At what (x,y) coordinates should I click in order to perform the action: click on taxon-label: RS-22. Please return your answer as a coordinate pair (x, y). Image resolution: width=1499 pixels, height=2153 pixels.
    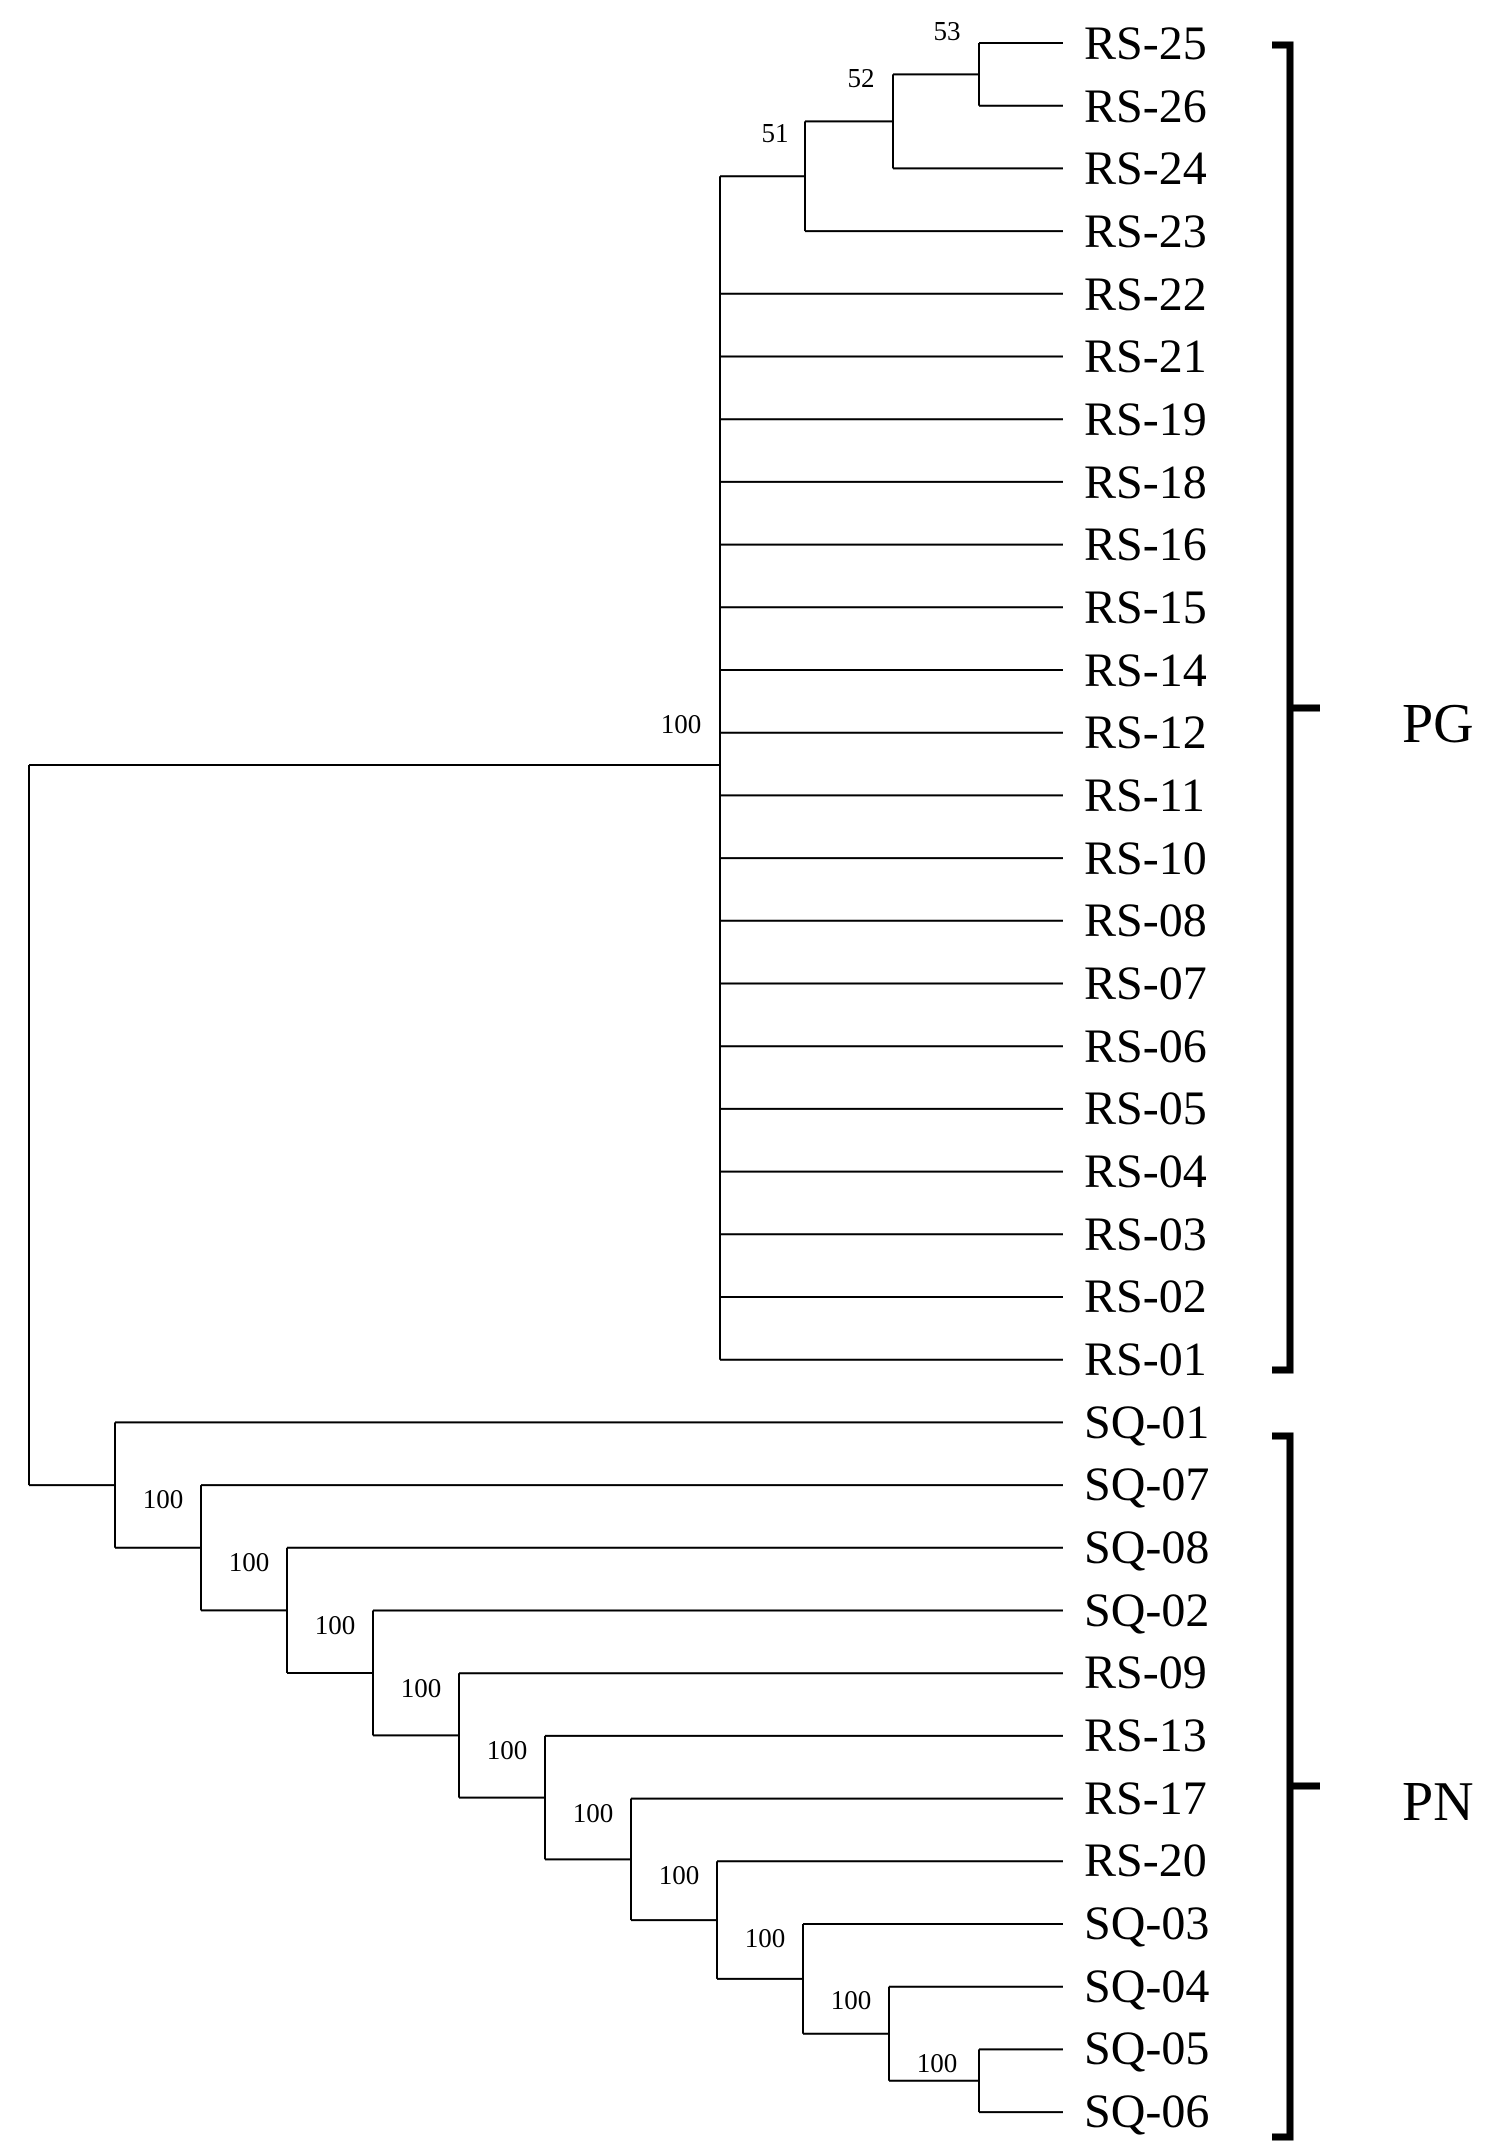
    Looking at the image, I should click on (1145, 294).